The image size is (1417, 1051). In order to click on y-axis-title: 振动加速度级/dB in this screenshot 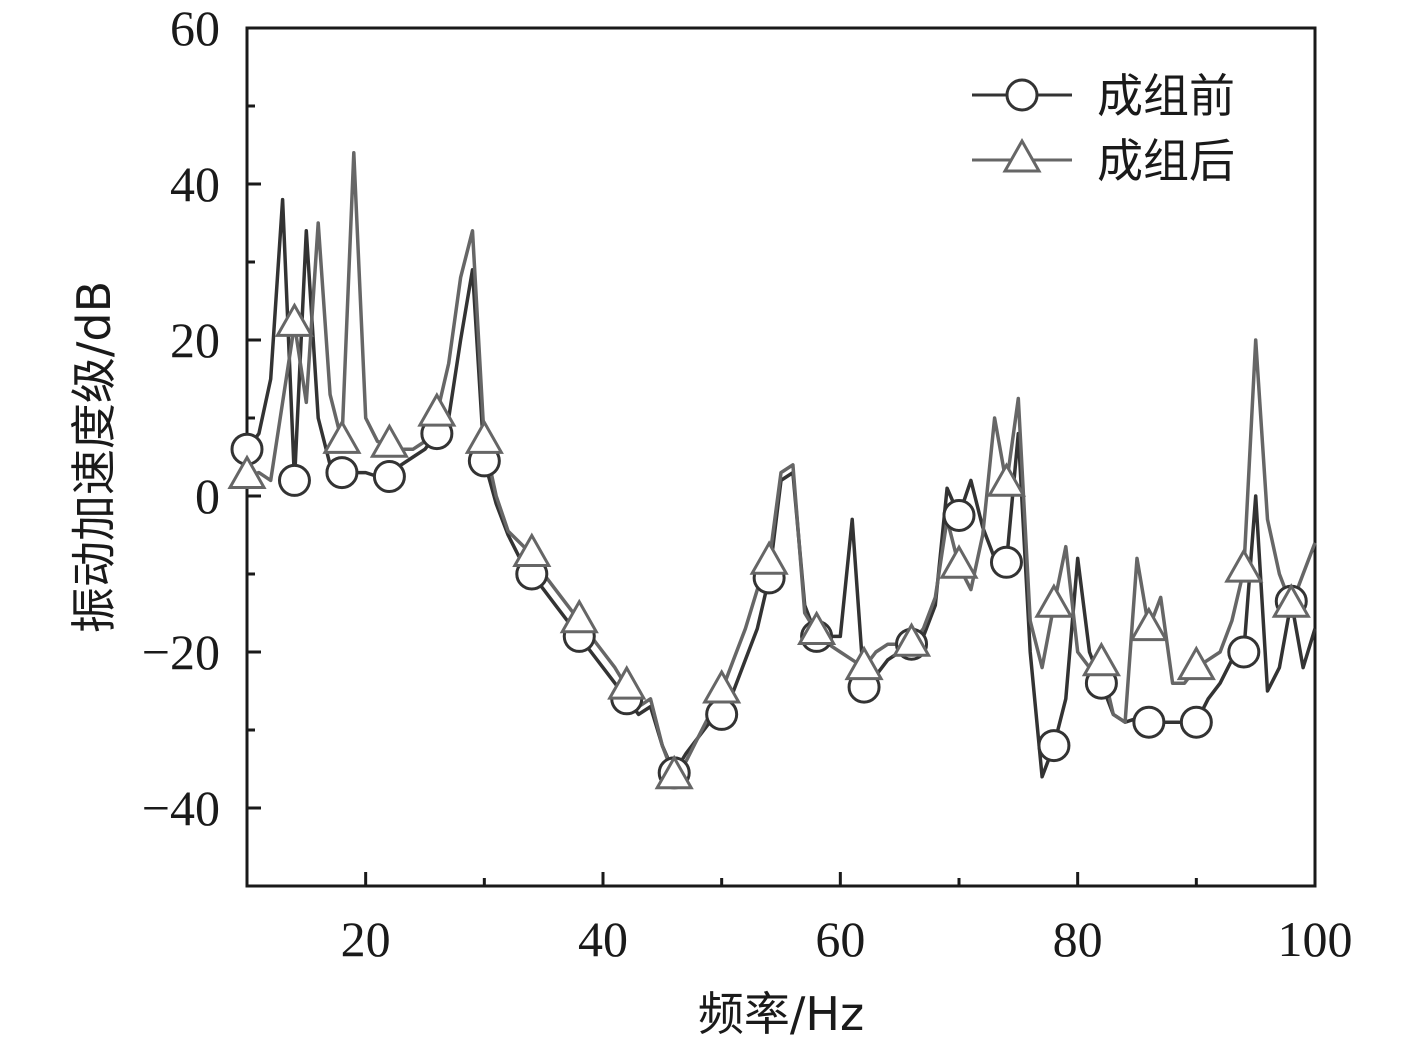, I will do `click(94, 457)`.